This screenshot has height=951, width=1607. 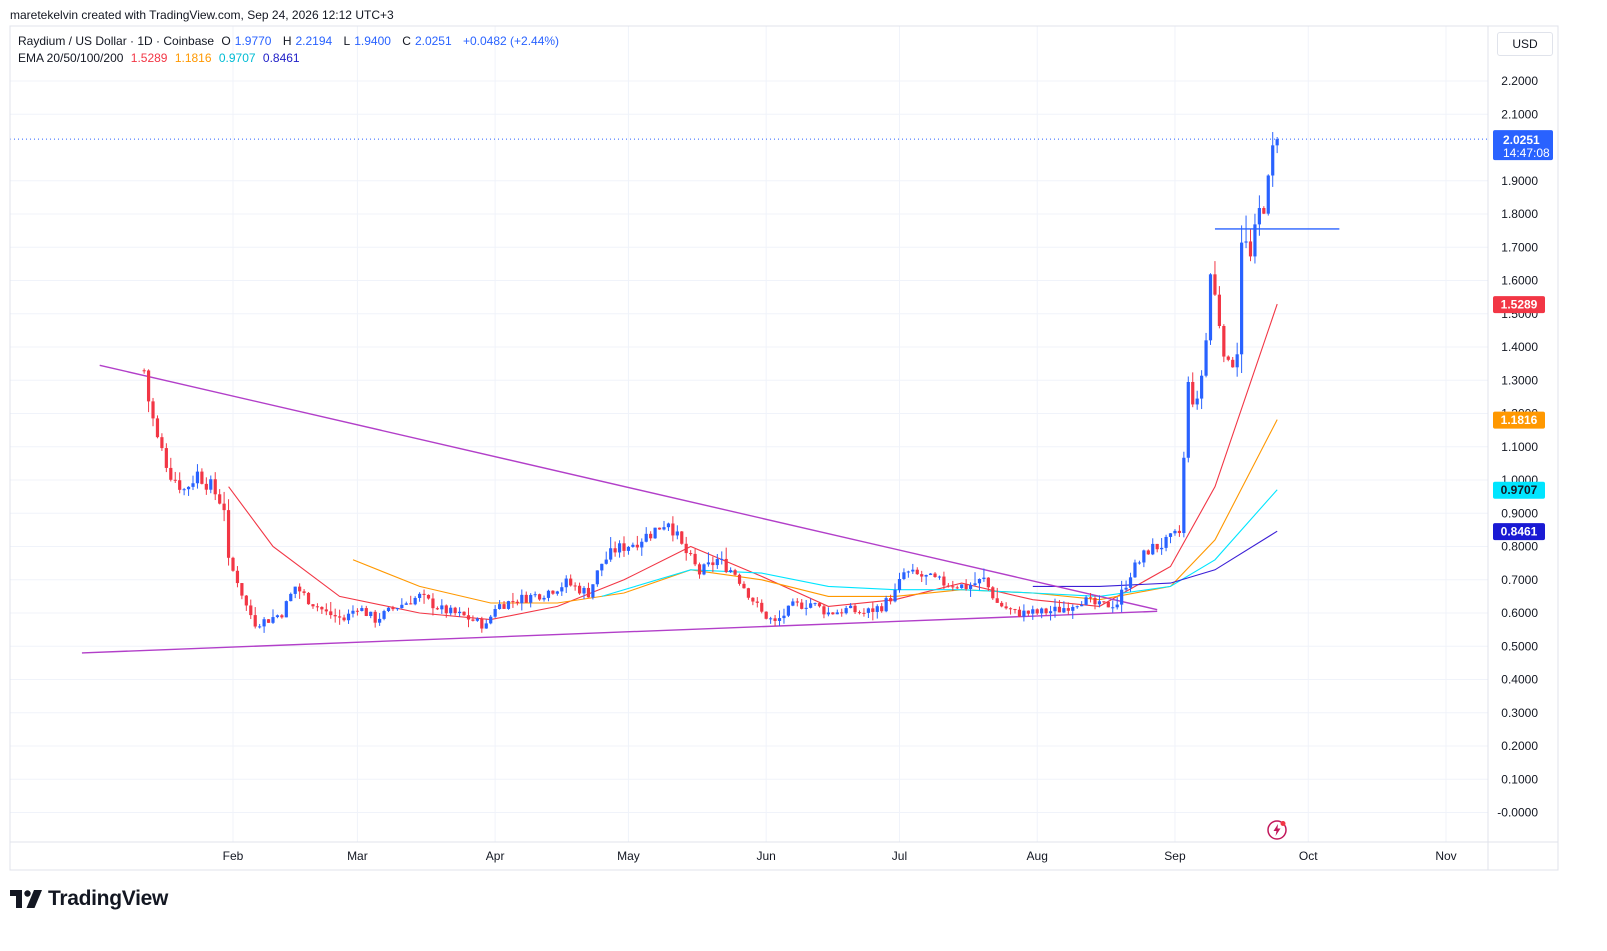 What do you see at coordinates (1519, 114) in the screenshot?
I see `y-tick-label: 2.1000` at bounding box center [1519, 114].